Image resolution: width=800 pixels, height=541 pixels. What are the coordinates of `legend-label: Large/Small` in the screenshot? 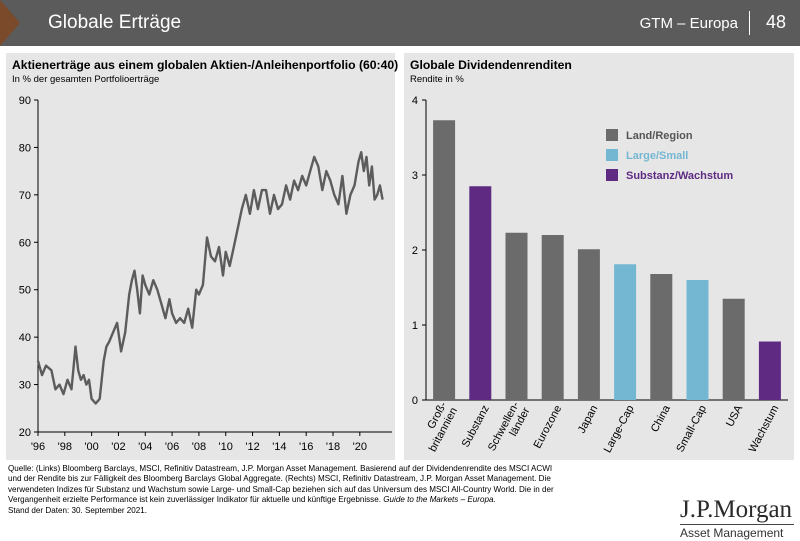 It's located at (657, 156).